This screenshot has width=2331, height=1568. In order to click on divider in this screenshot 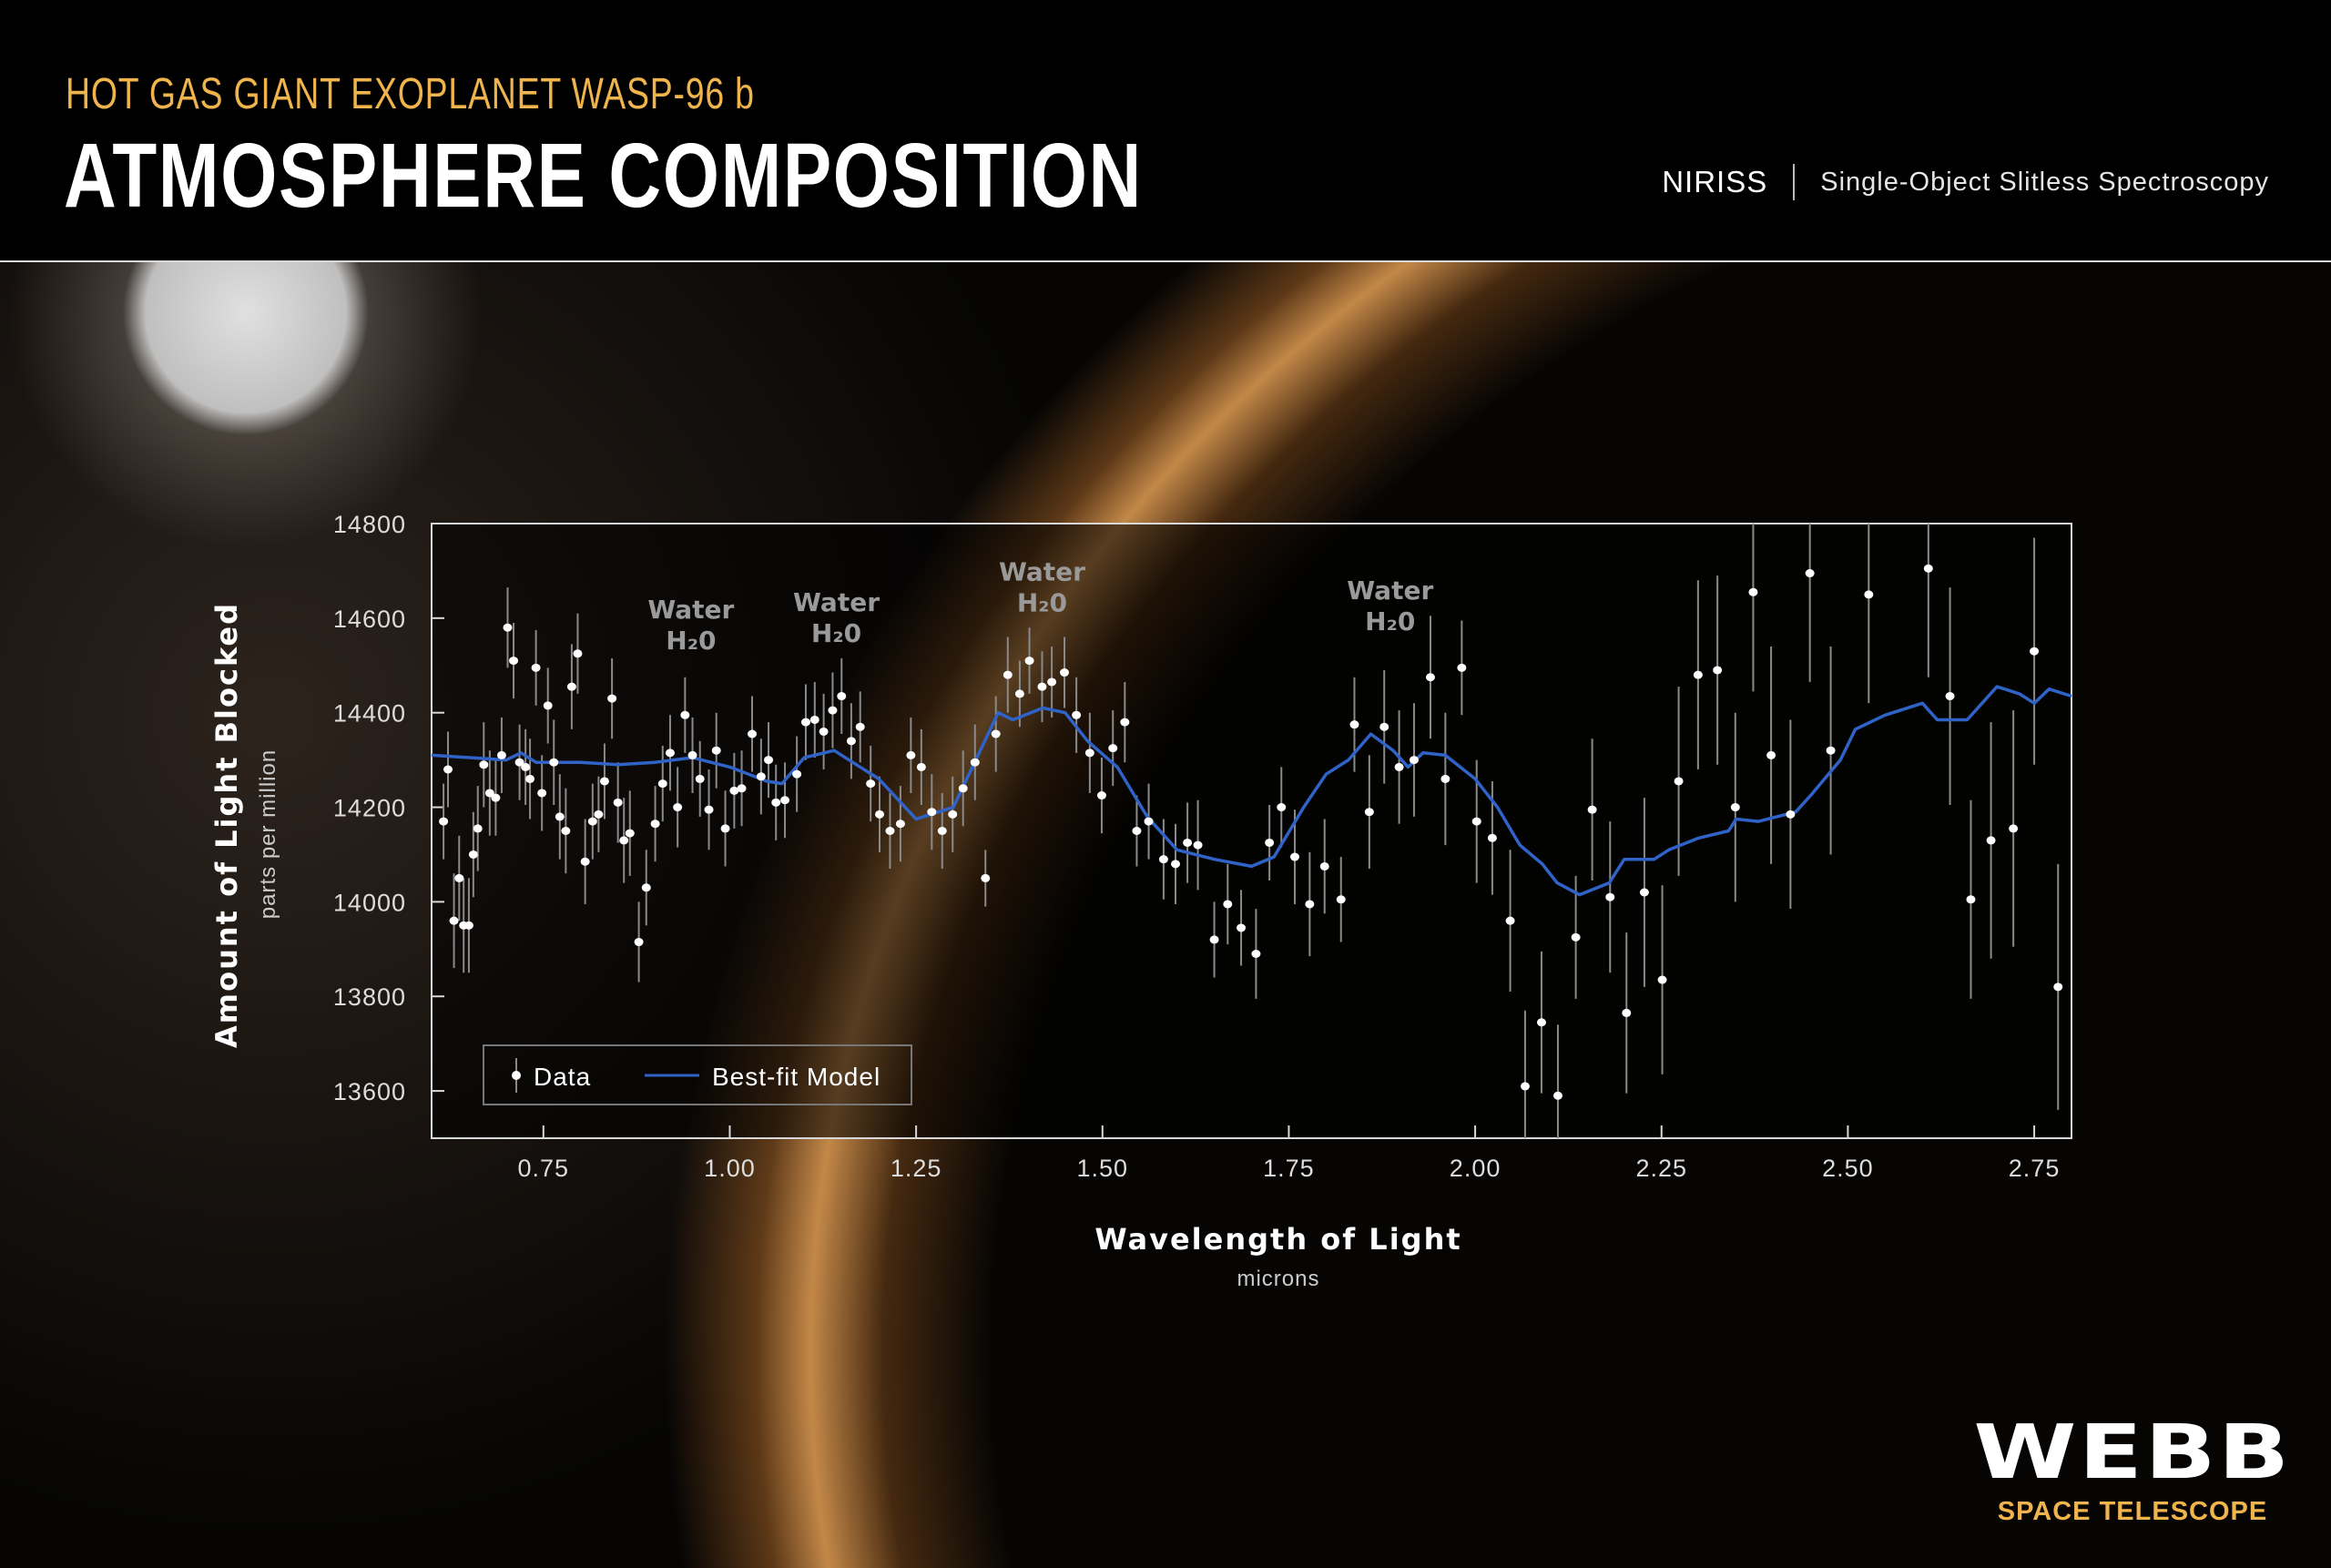, I will do `click(1794, 182)`.